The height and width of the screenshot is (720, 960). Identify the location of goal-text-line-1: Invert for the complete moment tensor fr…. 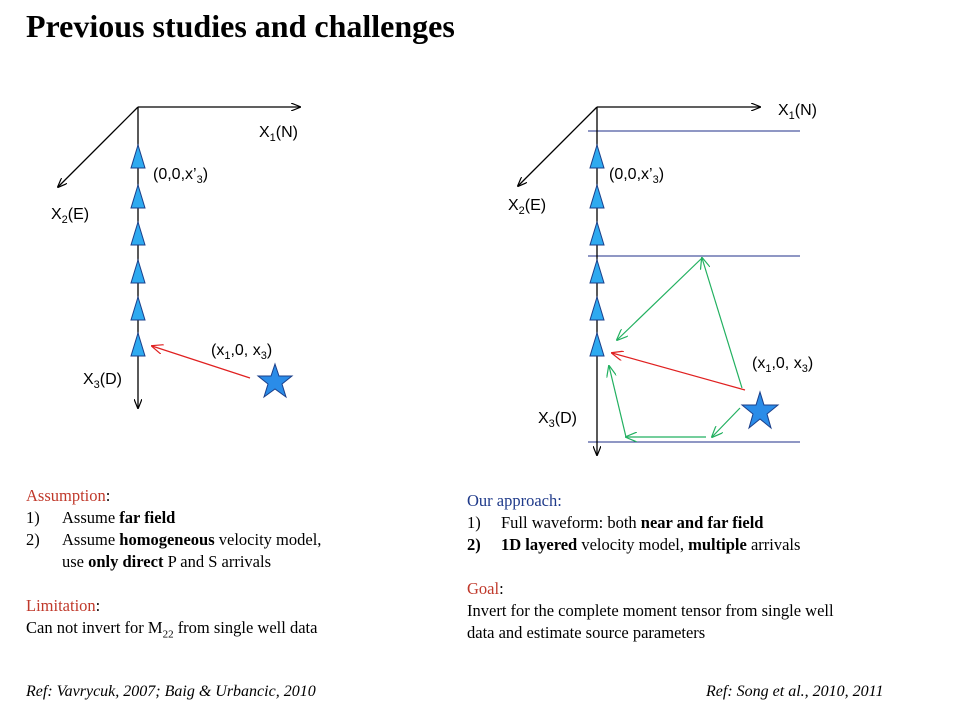
(650, 610).